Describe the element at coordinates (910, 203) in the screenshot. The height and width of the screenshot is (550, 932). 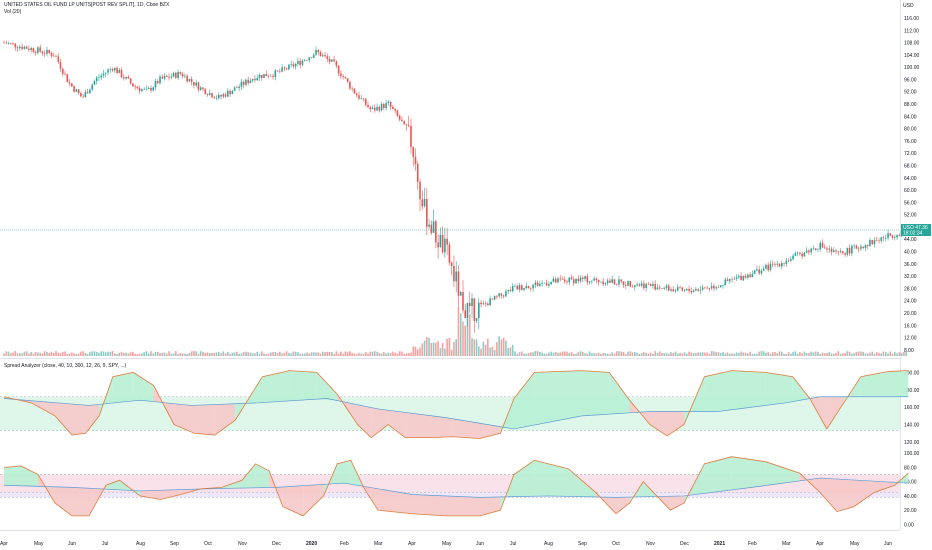
I see `price-axis-tick: 56.00` at that location.